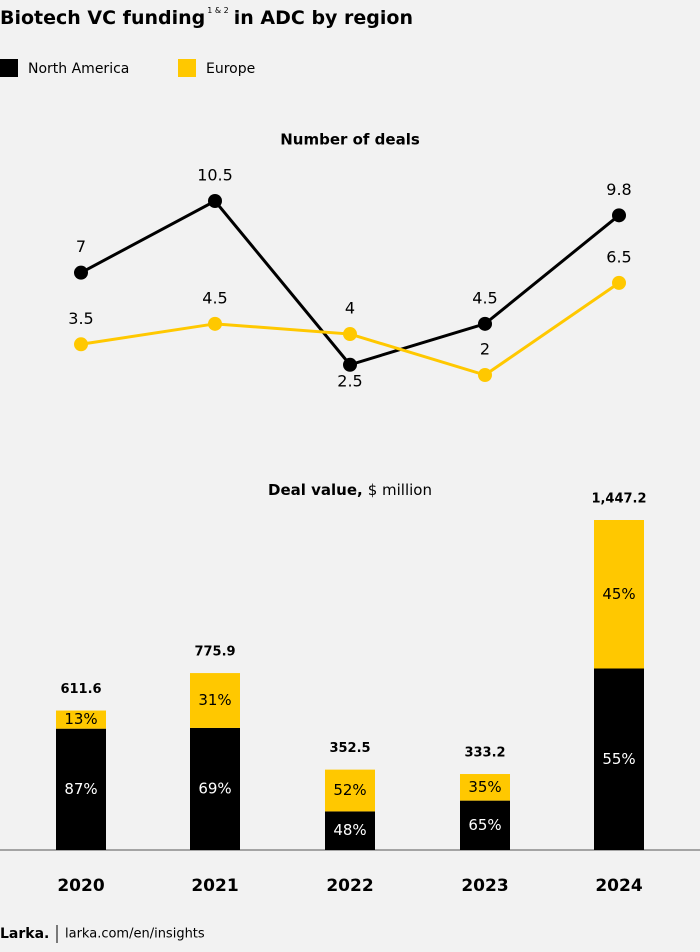  What do you see at coordinates (485, 349) in the screenshot?
I see `data-label: 2` at bounding box center [485, 349].